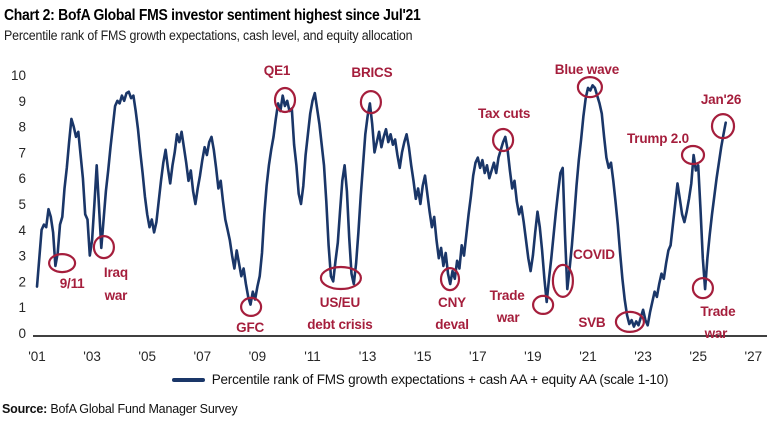  What do you see at coordinates (251, 306) in the screenshot?
I see `annotation-circle-gfc` at bounding box center [251, 306].